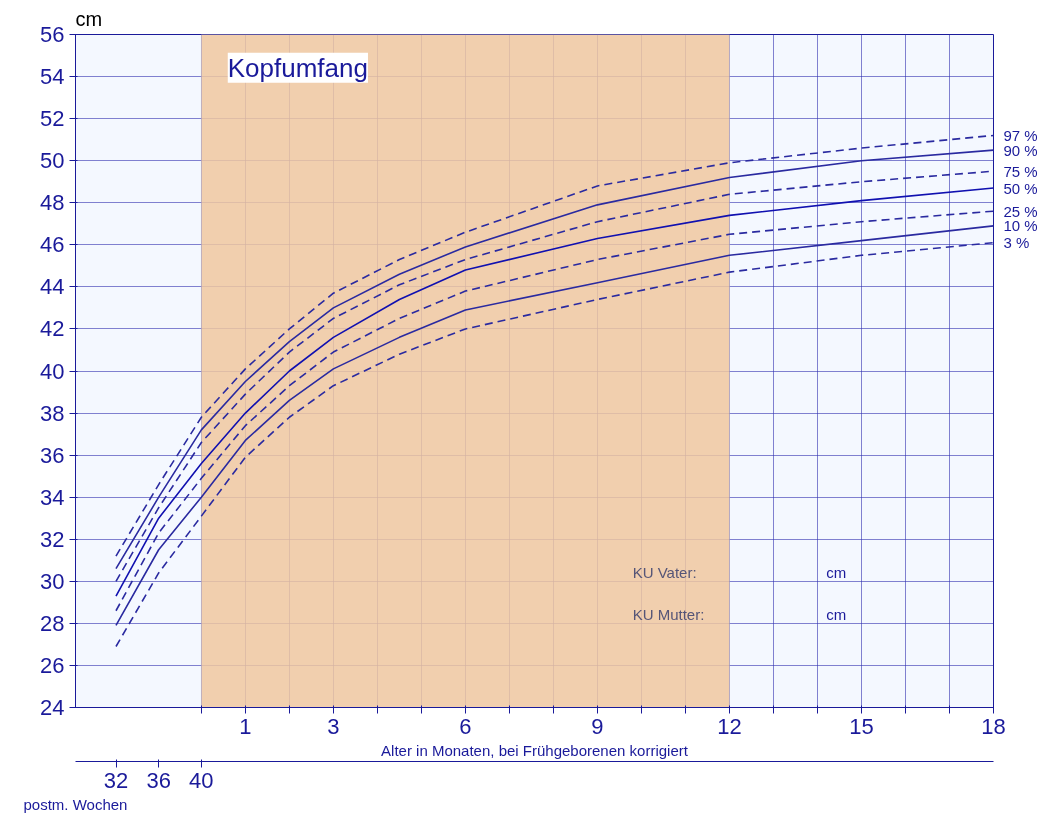  What do you see at coordinates (52, 665) in the screenshot?
I see `y-tick-label: 26` at bounding box center [52, 665].